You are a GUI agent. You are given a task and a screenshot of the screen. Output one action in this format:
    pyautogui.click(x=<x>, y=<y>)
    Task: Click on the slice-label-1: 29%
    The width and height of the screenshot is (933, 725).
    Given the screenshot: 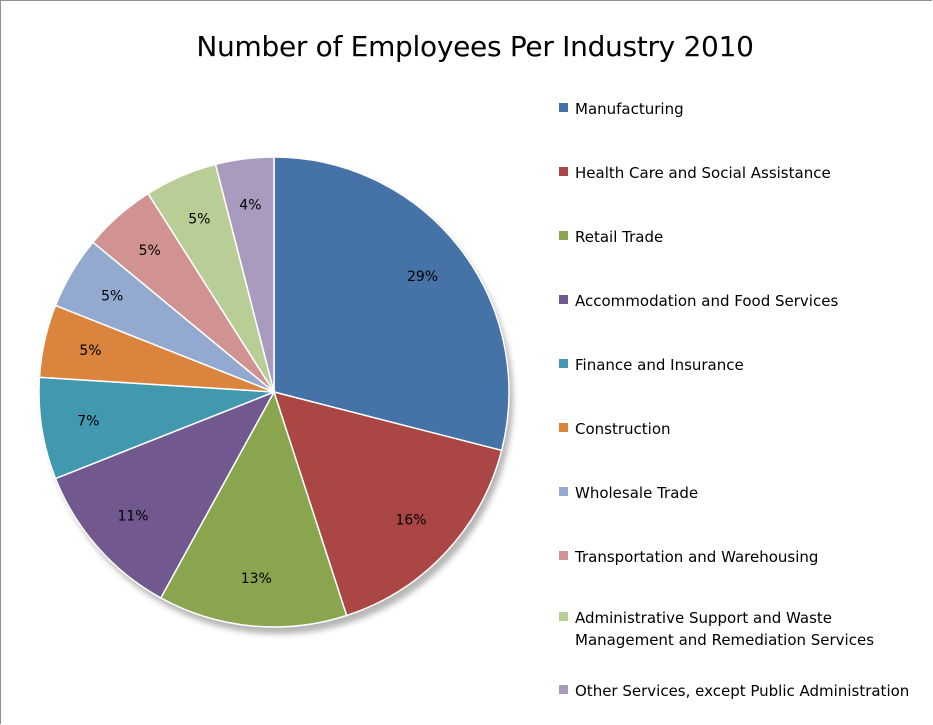 What is the action you would take?
    pyautogui.click(x=422, y=277)
    